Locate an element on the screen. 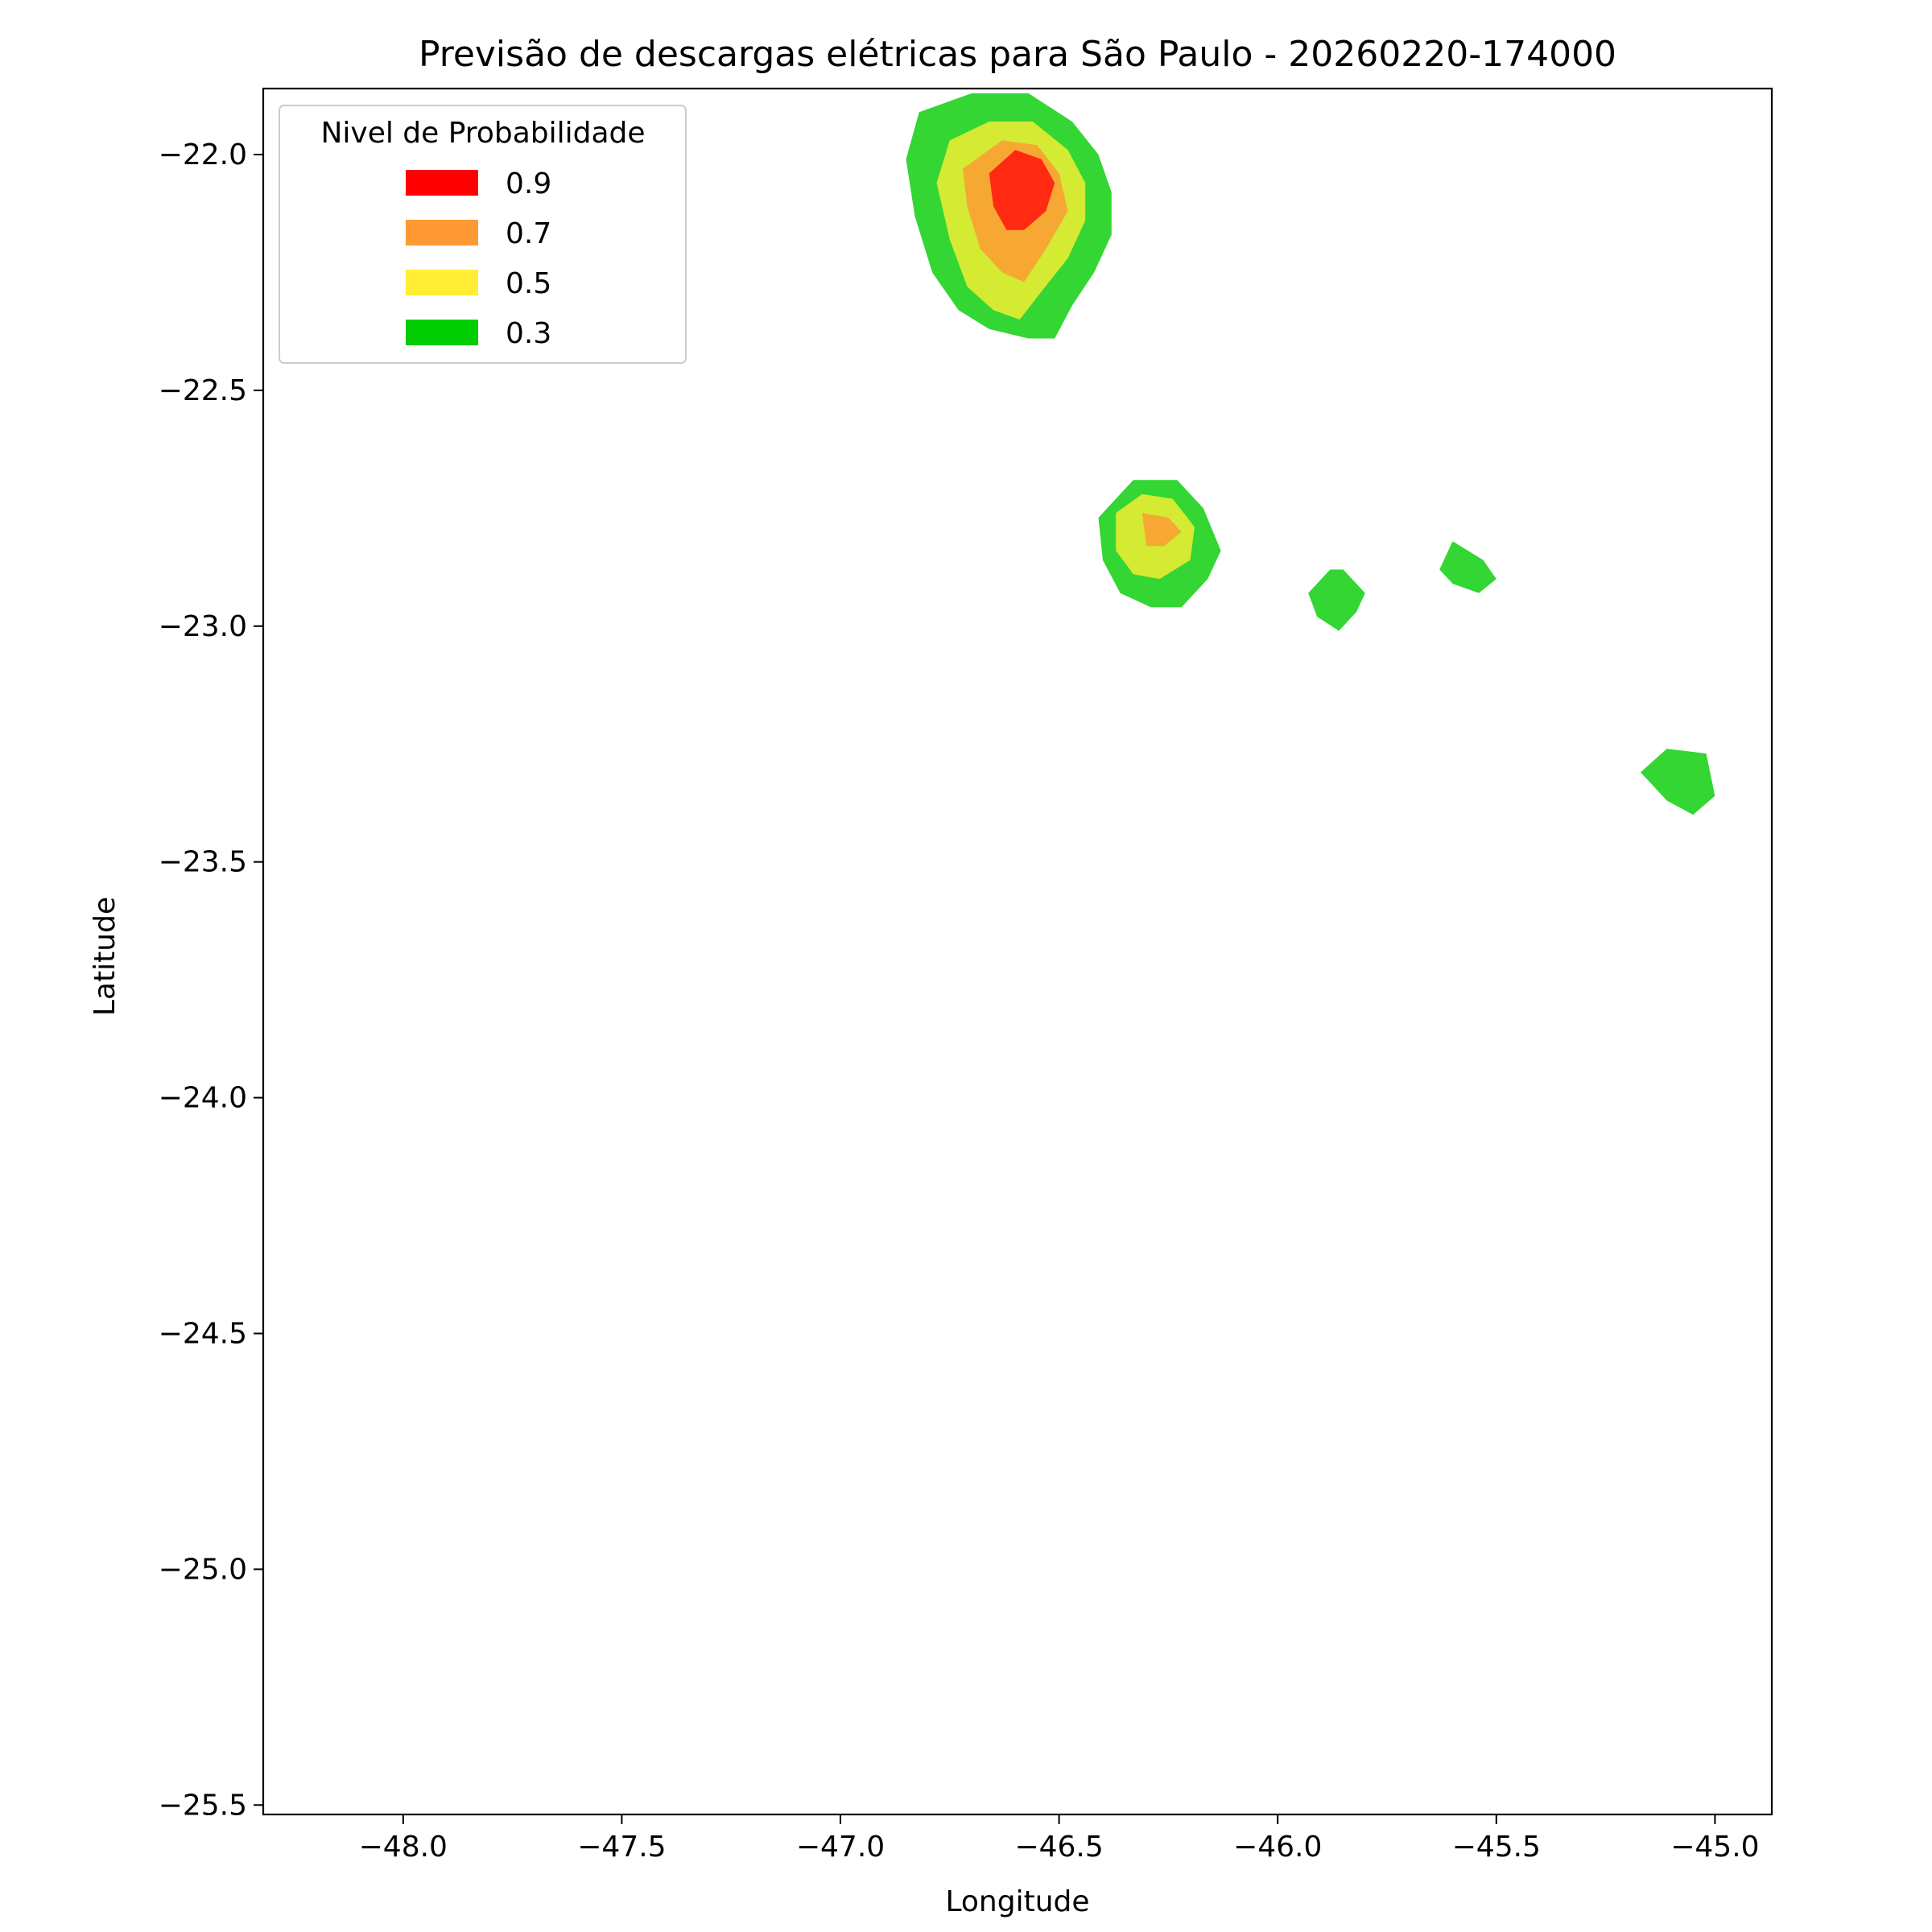  x-axis-label: Longitude is located at coordinates (1017, 1901).